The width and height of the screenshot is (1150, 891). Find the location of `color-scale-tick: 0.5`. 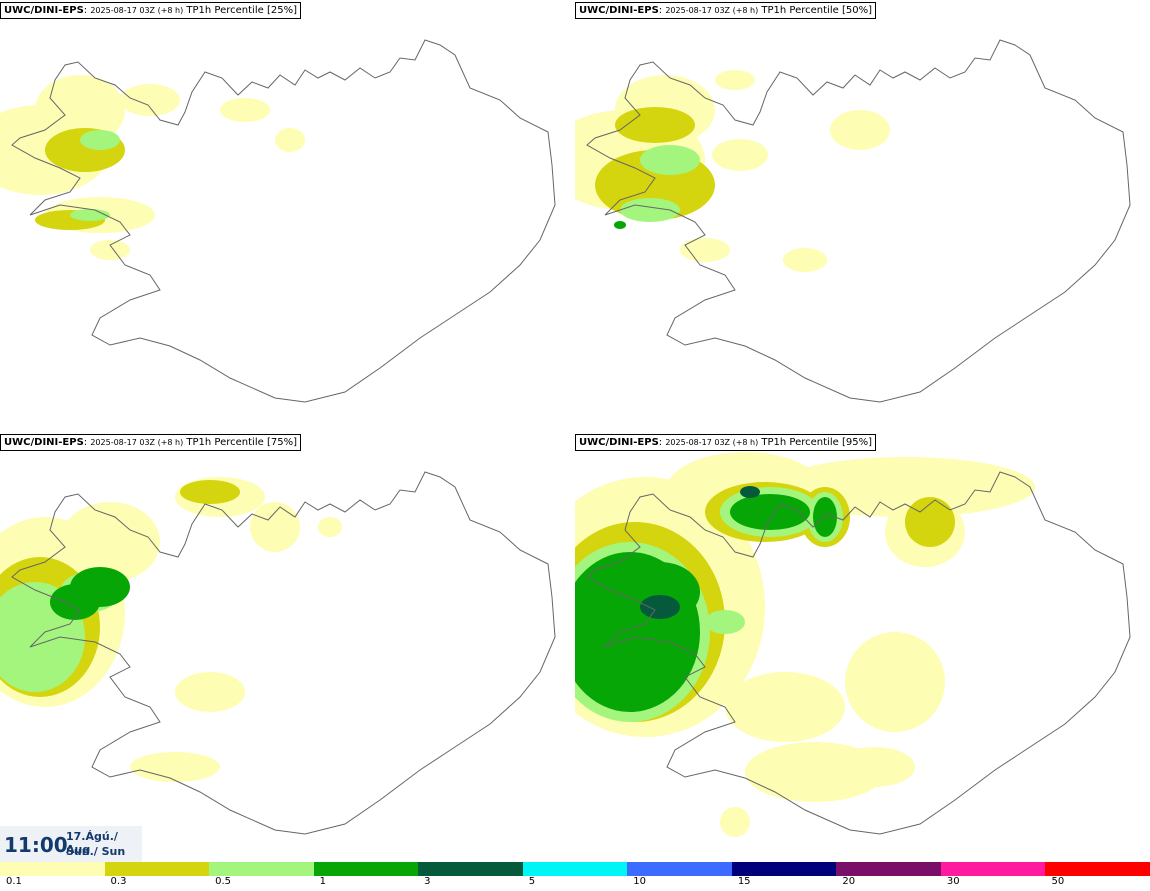

color-scale-tick: 0.5 is located at coordinates (223, 881).